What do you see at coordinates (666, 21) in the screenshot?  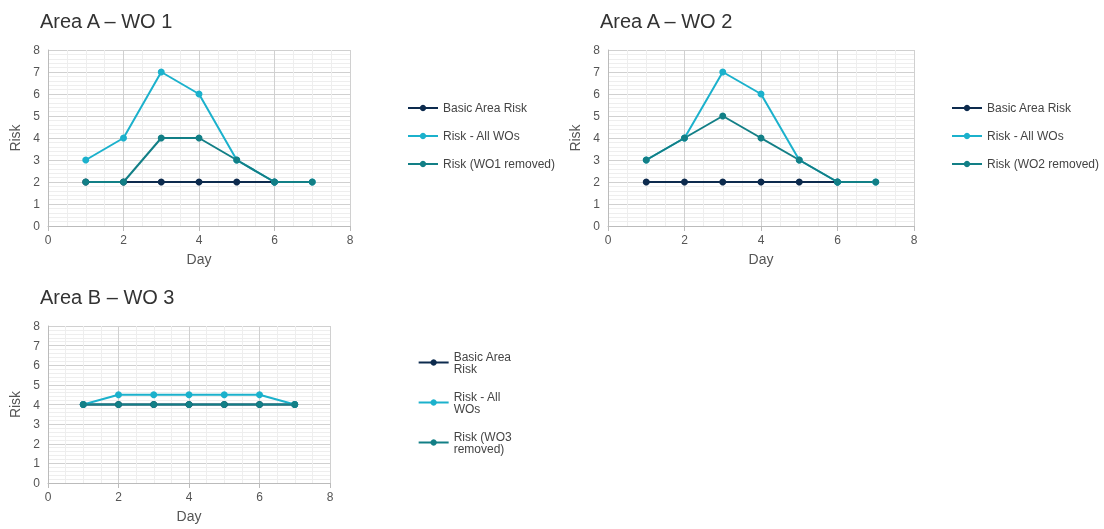 I see `chart-title: Area A – WO 2` at bounding box center [666, 21].